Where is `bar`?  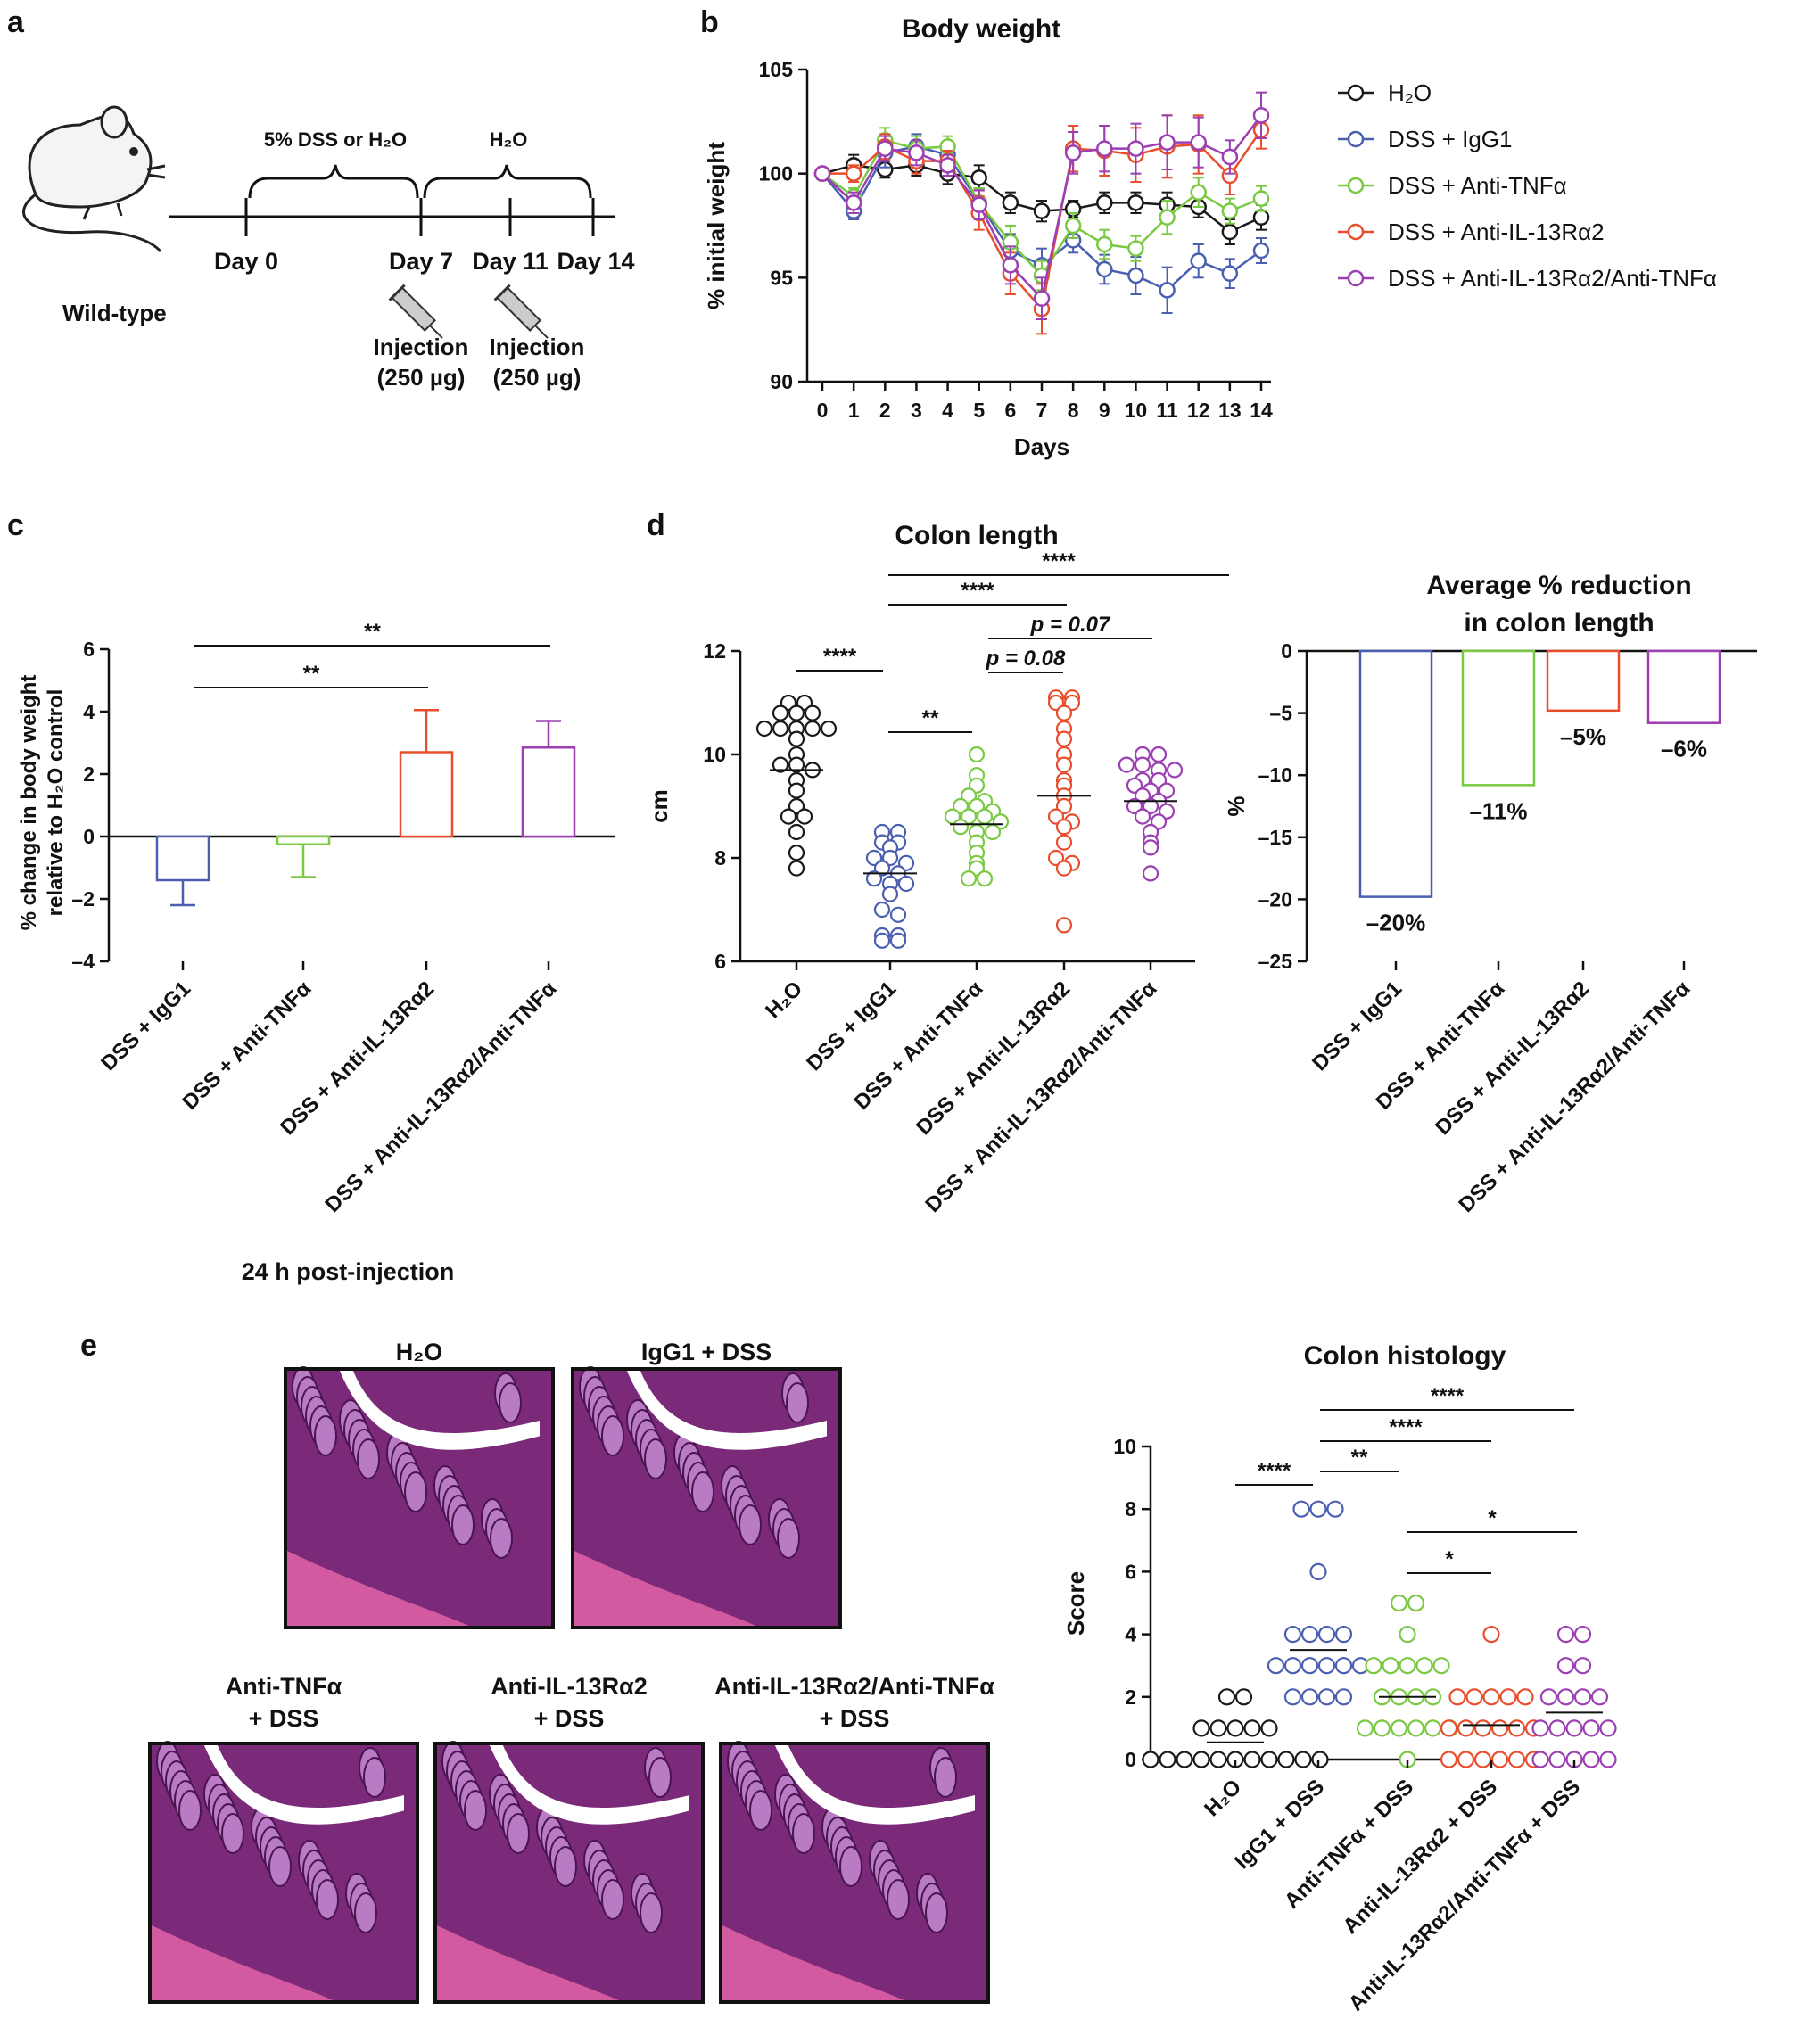 bar is located at coordinates (548, 792).